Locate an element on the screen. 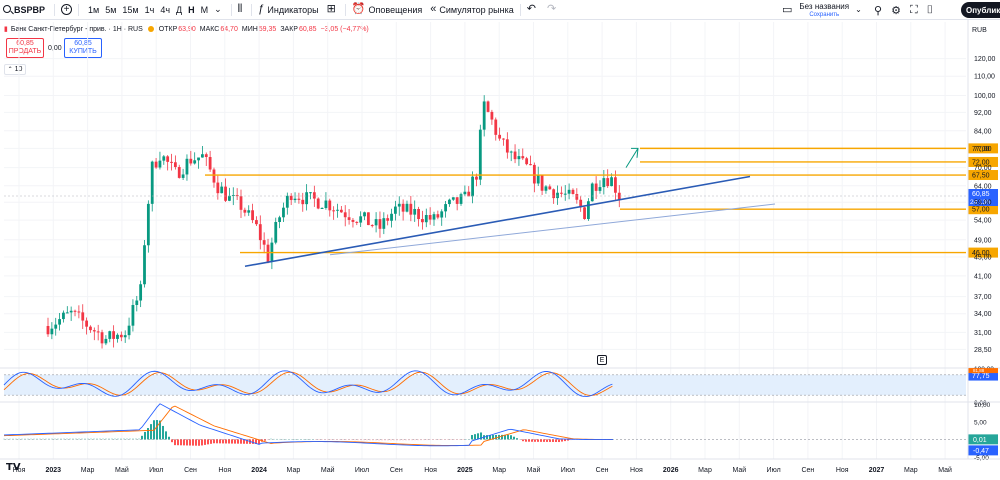 This screenshot has height=480, width=1000. timeframe-2: 15м is located at coordinates (130, 9).